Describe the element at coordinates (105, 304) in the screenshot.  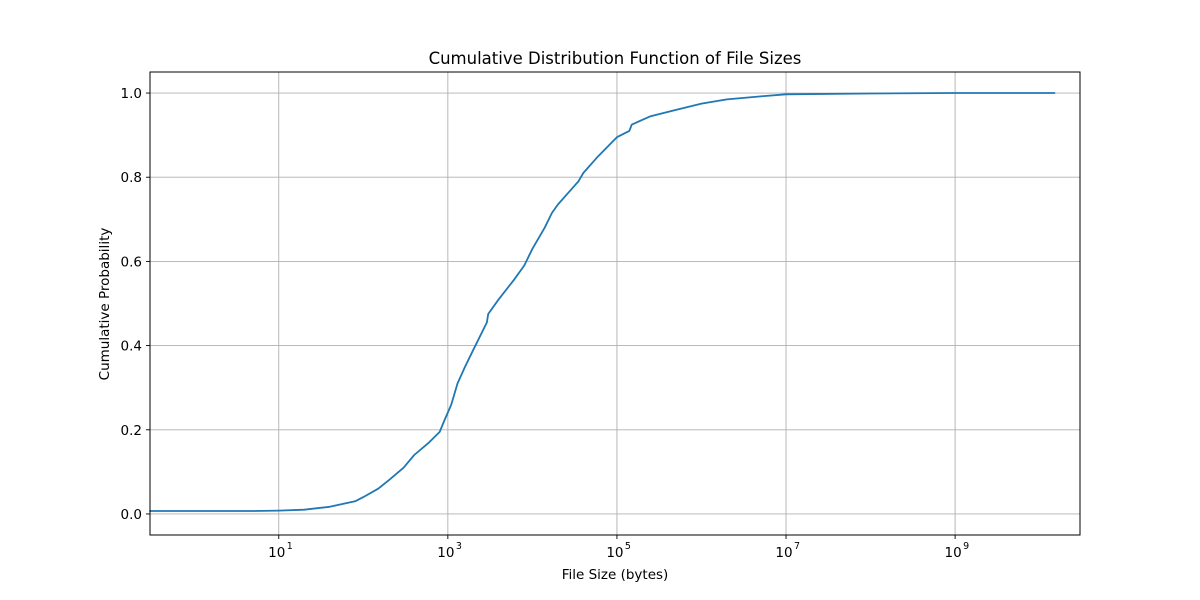
I see `y-axis-label: Cumulative Probability` at that location.